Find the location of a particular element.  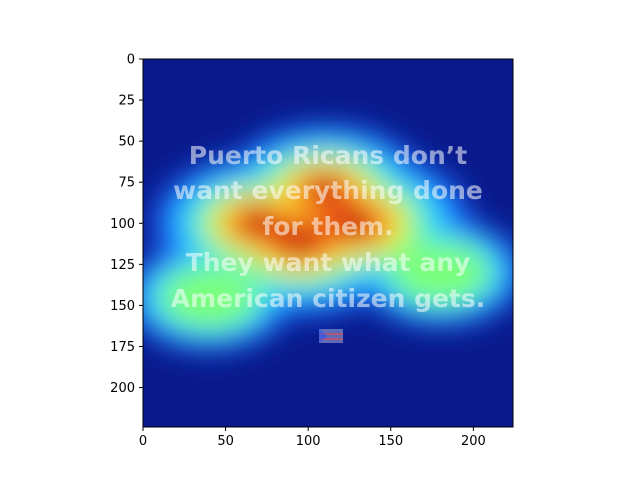

y-axis: 0 25 50 75 100 125 150 175 200 is located at coordinates (126, 224).